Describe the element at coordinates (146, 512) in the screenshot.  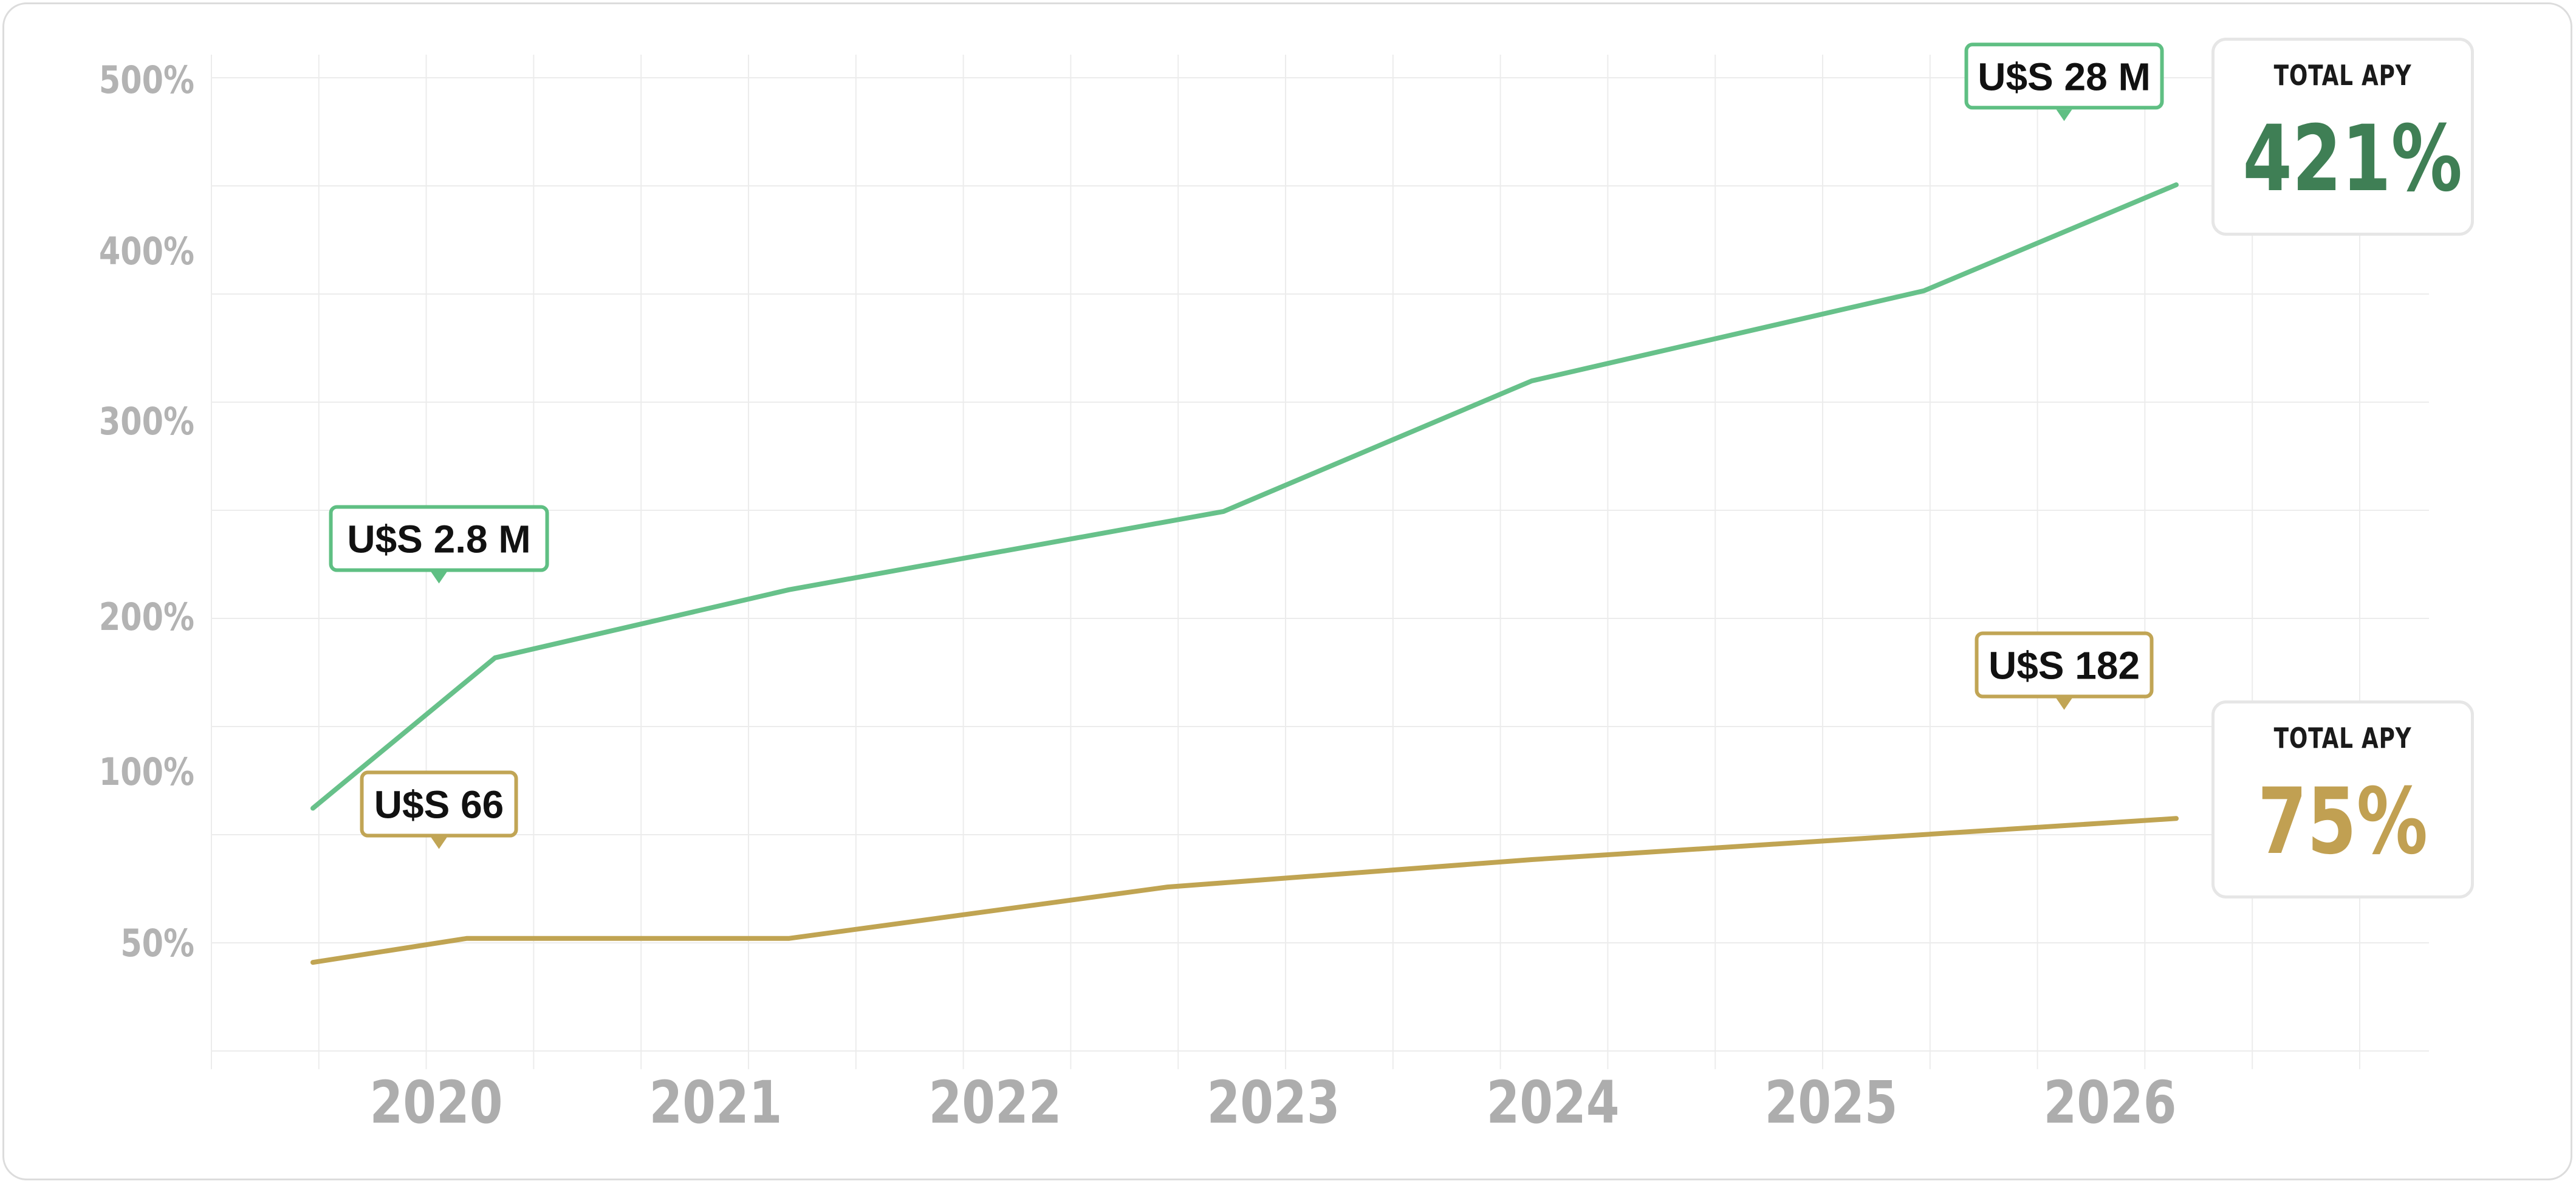
I see `y-axis-ticks: 50% 100% 200% 300% 400% 500%` at that location.